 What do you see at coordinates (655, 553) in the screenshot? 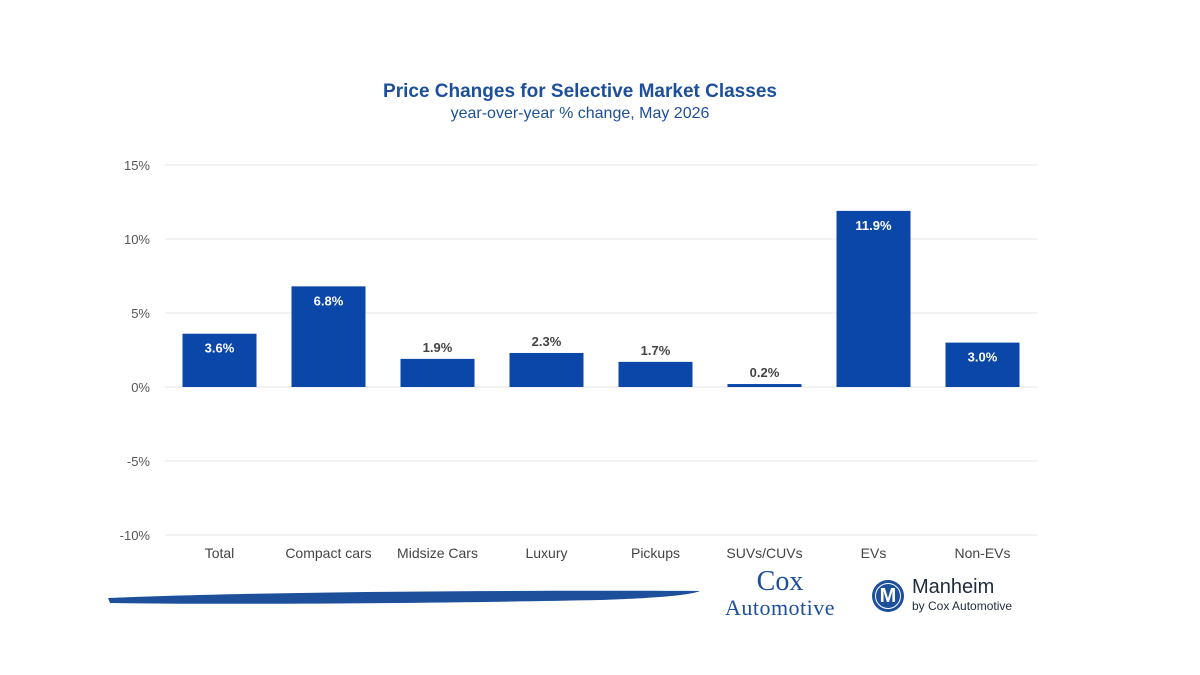
I see `x-tick-label: Pickups` at bounding box center [655, 553].